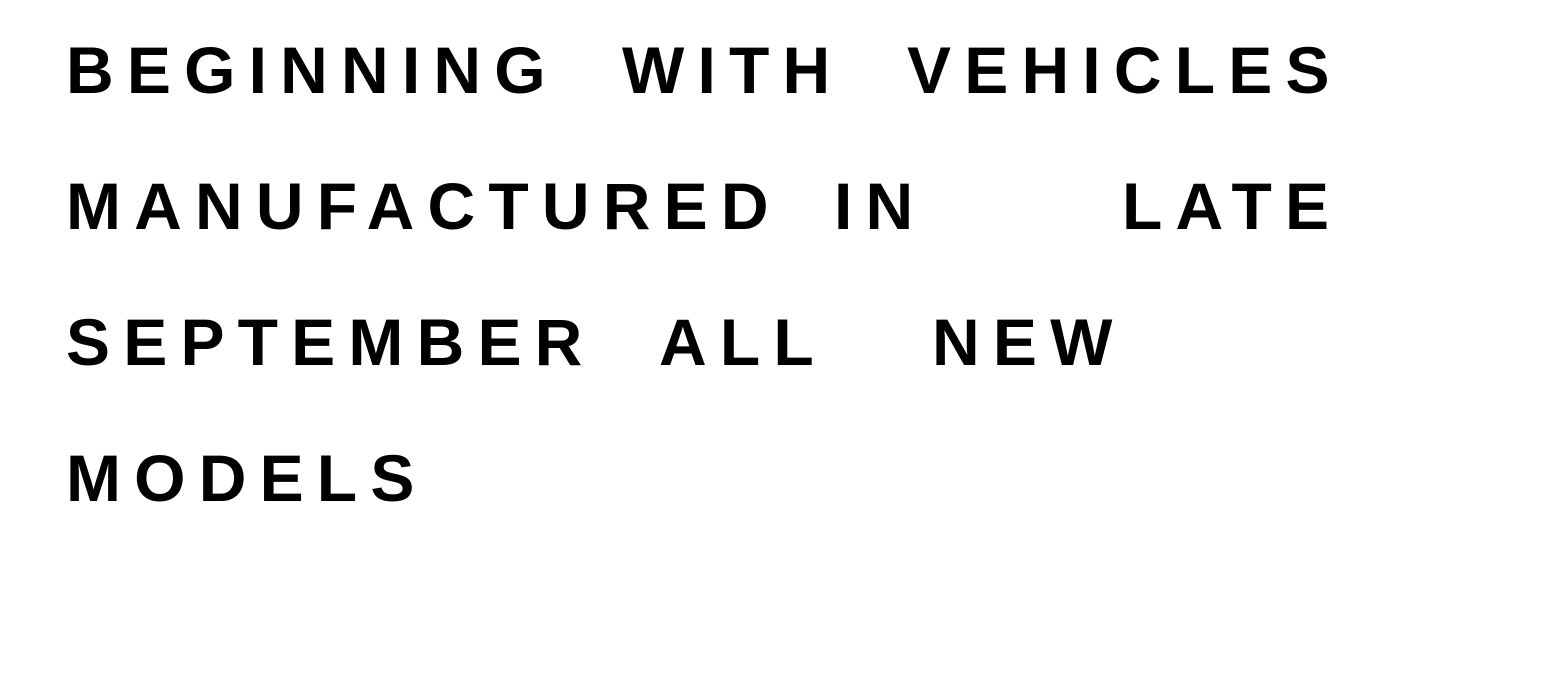 The image size is (1553, 683). What do you see at coordinates (733, 70) in the screenshot?
I see `word: WITH` at bounding box center [733, 70].